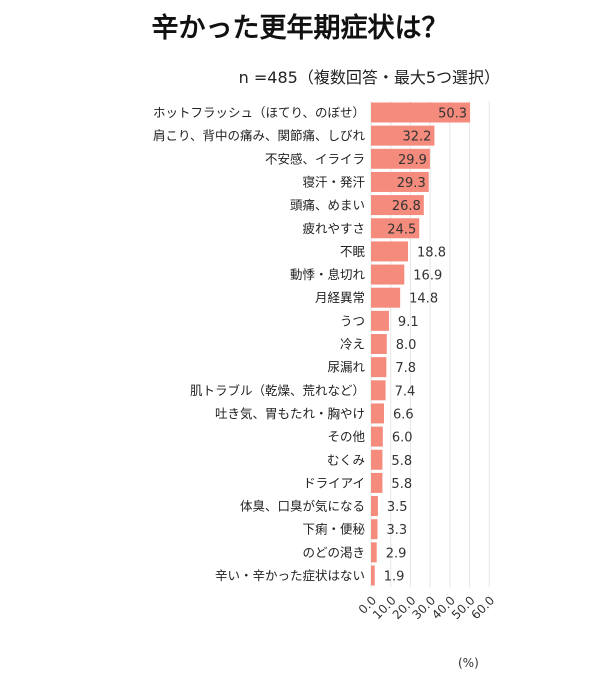 The width and height of the screenshot is (600, 685). Describe the element at coordinates (408, 322) in the screenshot. I see `data-label: 9.1` at that location.